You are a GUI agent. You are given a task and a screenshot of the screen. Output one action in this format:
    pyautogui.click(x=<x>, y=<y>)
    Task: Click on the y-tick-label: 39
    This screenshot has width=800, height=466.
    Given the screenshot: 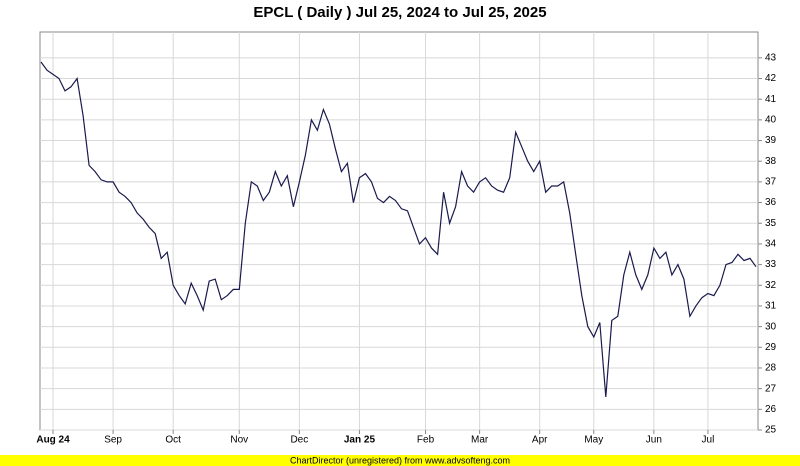 What is the action you would take?
    pyautogui.click(x=771, y=140)
    